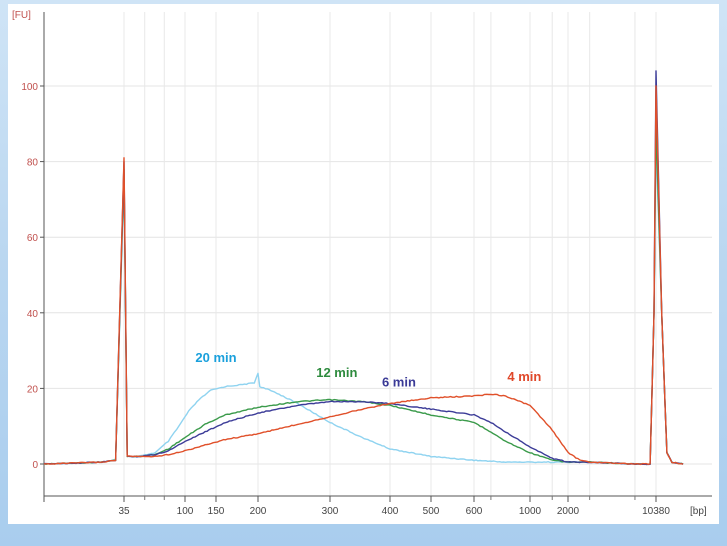 The width and height of the screenshot is (727, 546). What do you see at coordinates (216, 511) in the screenshot?
I see `x-tick-label: 150` at bounding box center [216, 511].